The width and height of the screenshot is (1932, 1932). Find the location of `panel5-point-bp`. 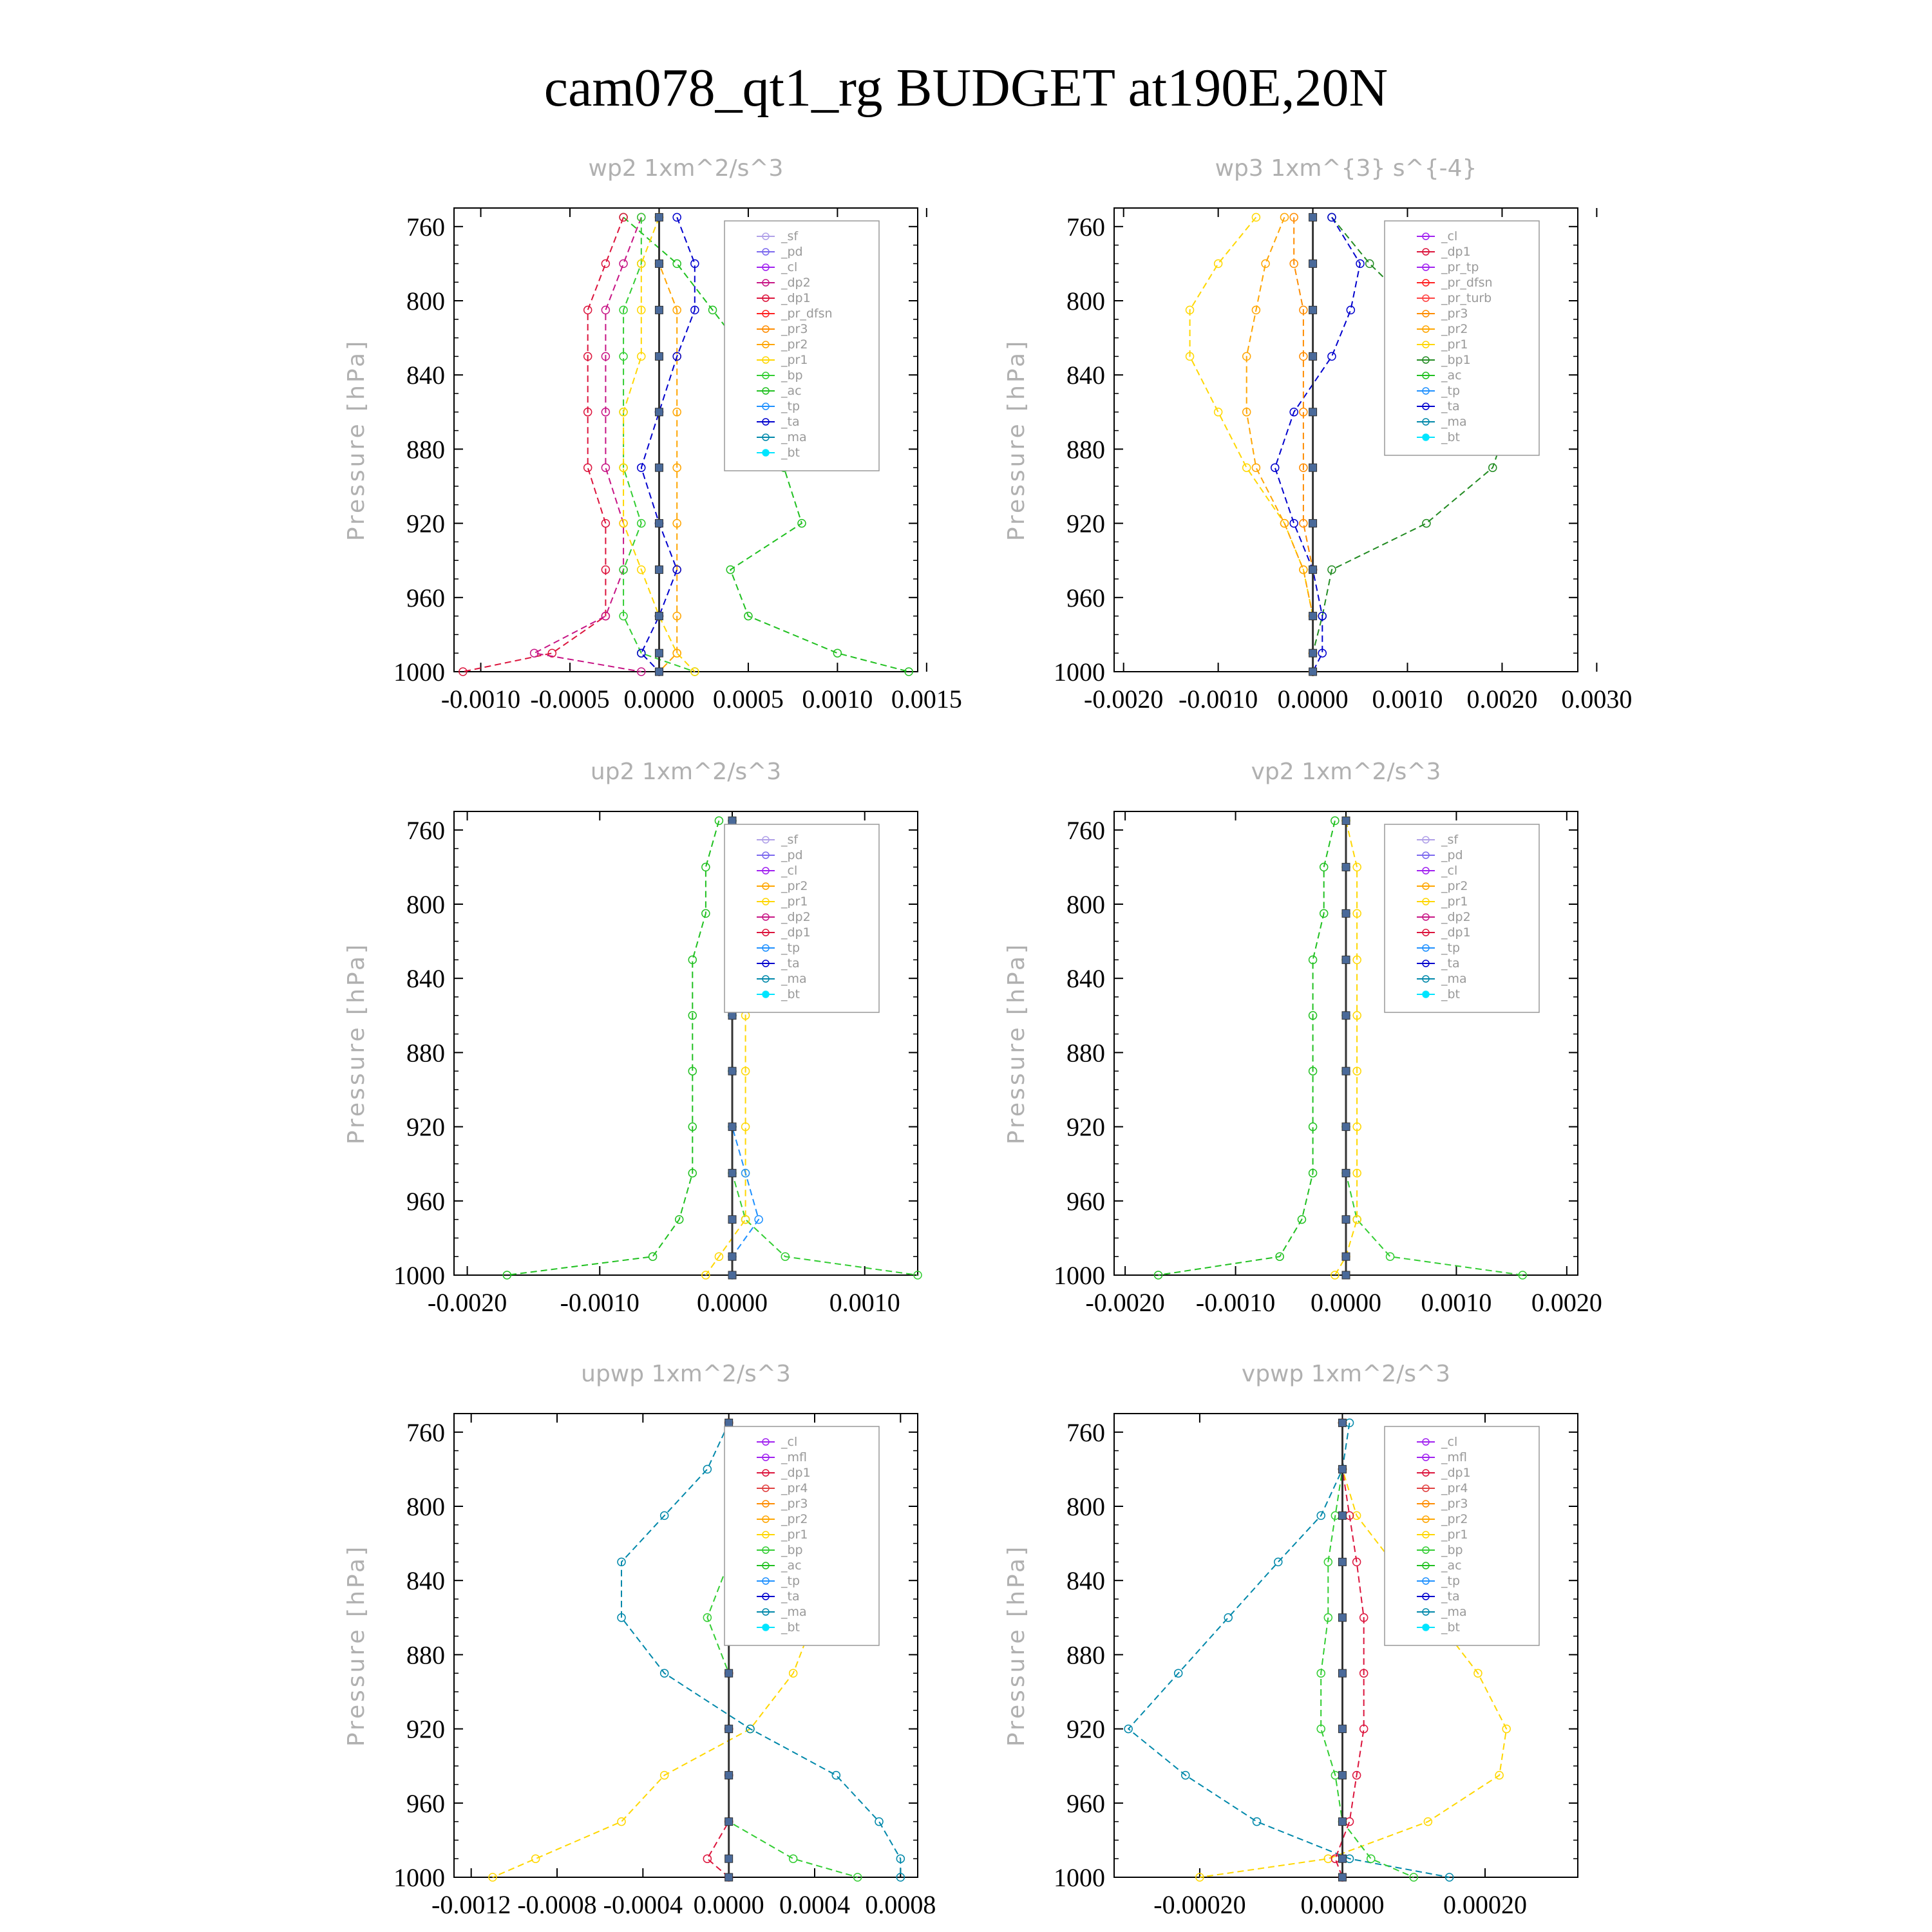

panel5-point-bp is located at coordinates (708, 1618).